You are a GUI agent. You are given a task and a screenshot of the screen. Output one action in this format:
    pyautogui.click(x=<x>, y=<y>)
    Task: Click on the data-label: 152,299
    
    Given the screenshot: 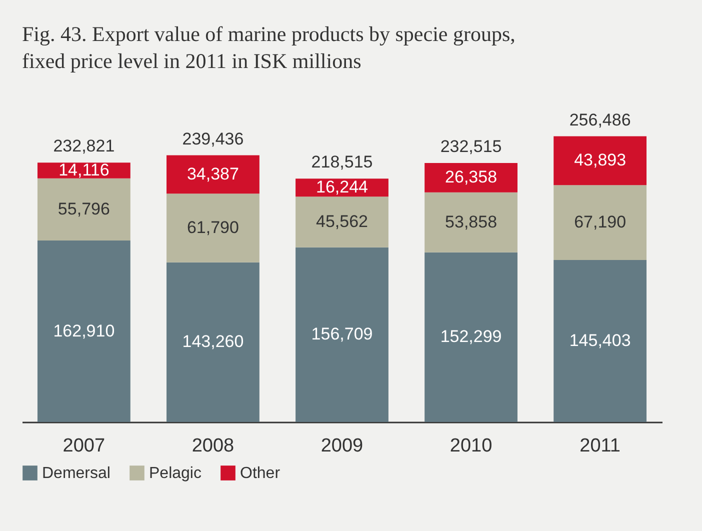 What is the action you would take?
    pyautogui.click(x=471, y=336)
    